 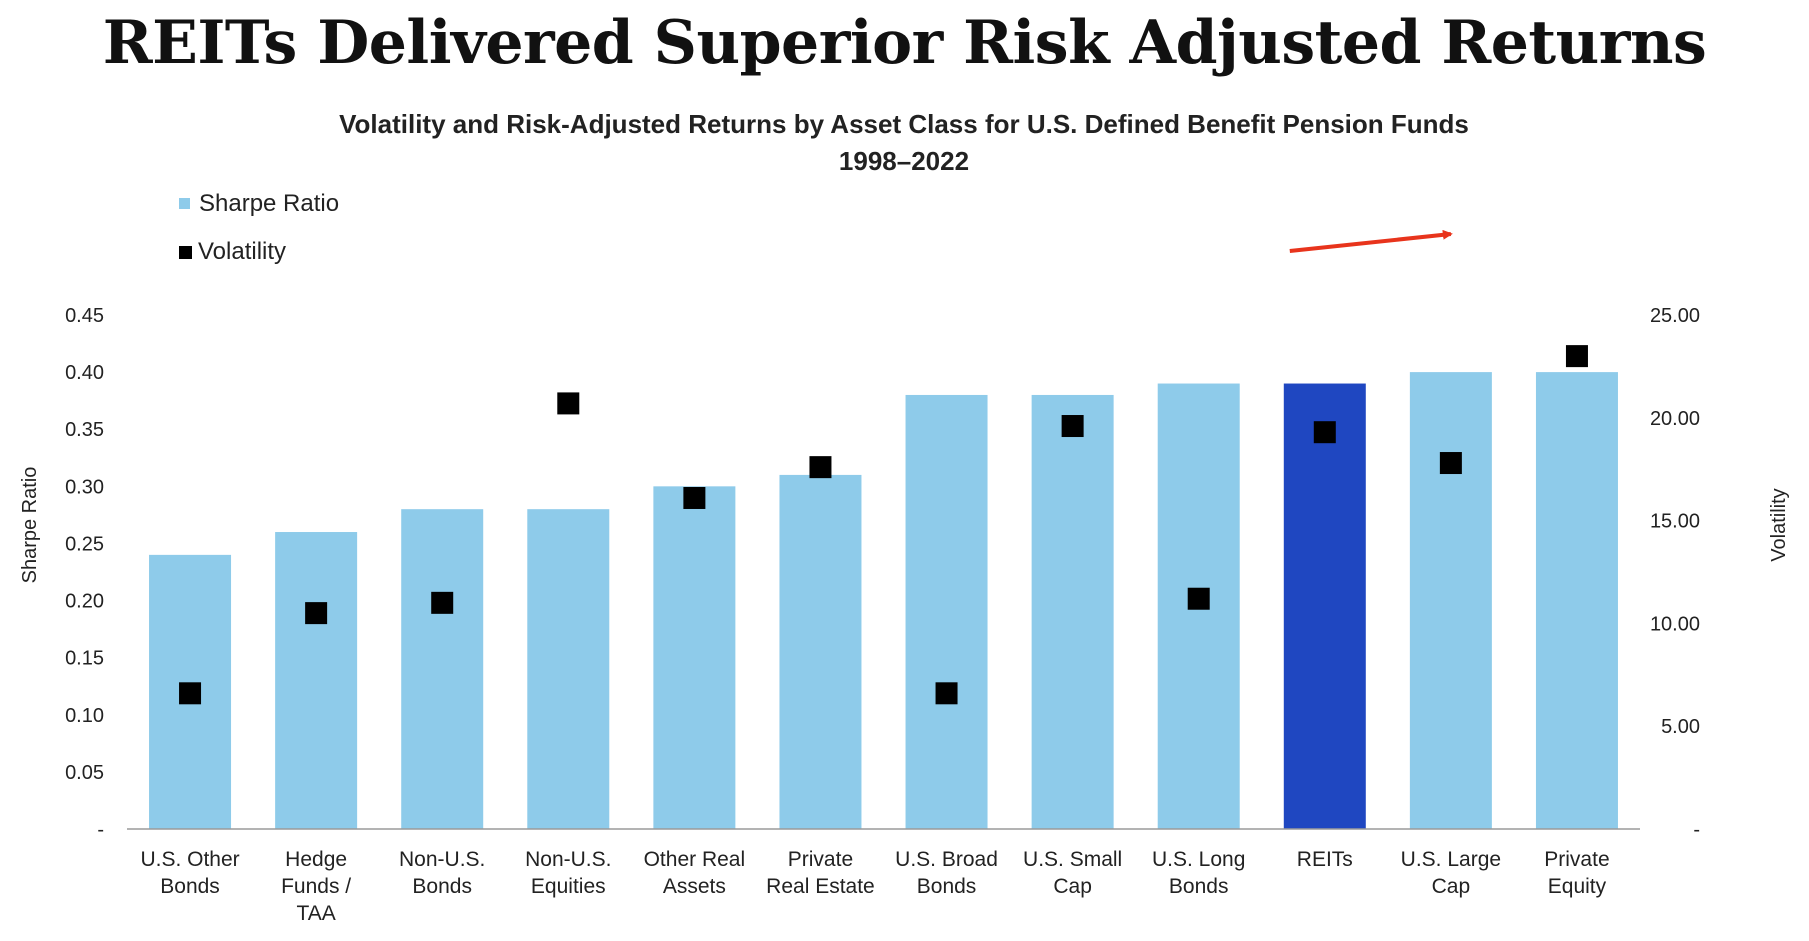 What do you see at coordinates (189, 873) in the screenshot?
I see `category-label: U.S. Other Bonds` at bounding box center [189, 873].